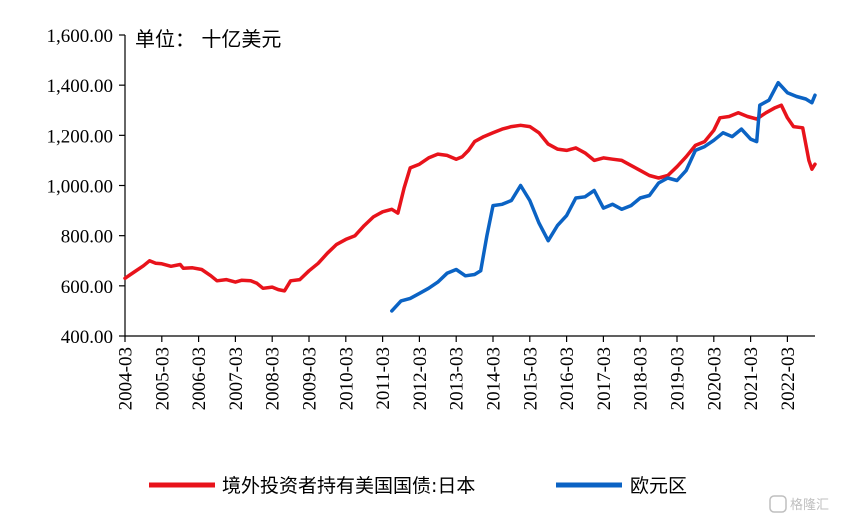 Image resolution: width=848 pixels, height=522 pixels. Describe the element at coordinates (208, 39) in the screenshot. I see `unit-label: 单位： 十亿美元` at that location.